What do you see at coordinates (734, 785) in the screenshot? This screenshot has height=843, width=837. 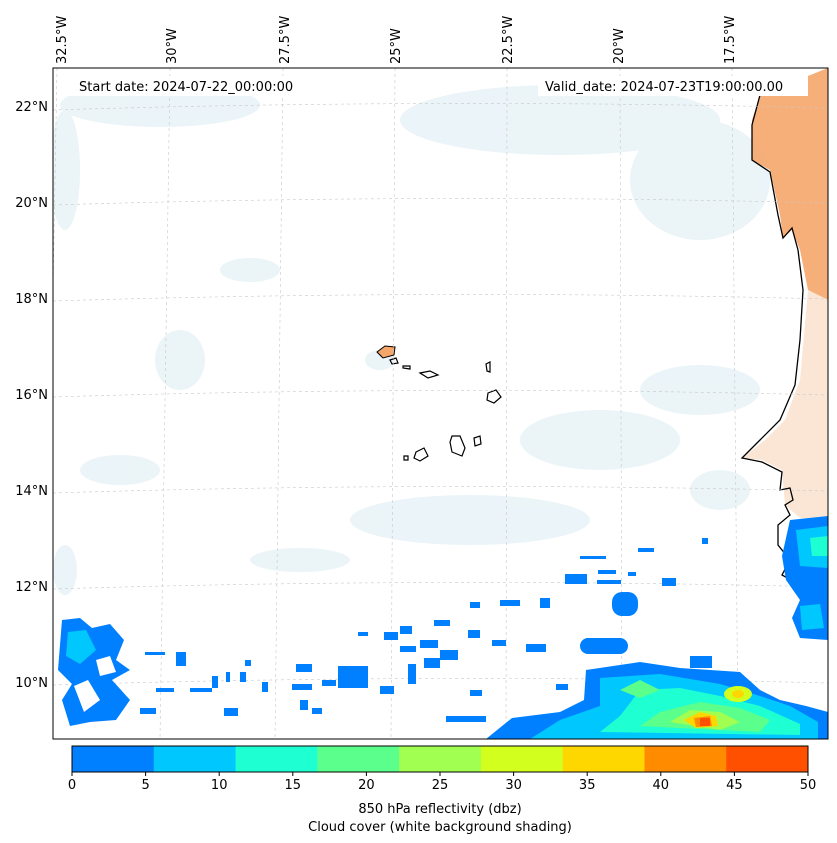 I see `colorbar-tick-label: 45` at bounding box center [734, 785].